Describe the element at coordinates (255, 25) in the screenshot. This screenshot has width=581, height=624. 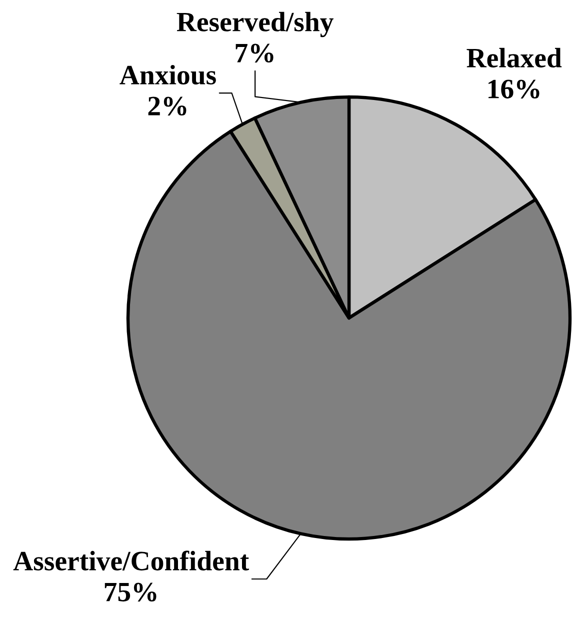
I see `slice-label: Reserved/shy` at that location.